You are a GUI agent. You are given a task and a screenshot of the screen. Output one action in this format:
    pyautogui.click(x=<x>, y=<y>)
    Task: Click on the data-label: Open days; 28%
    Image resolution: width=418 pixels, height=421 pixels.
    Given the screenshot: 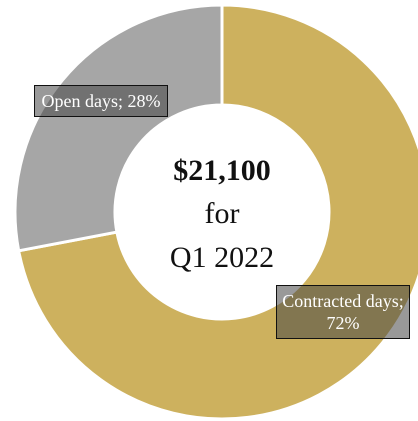 What is the action you would take?
    pyautogui.click(x=101, y=101)
    